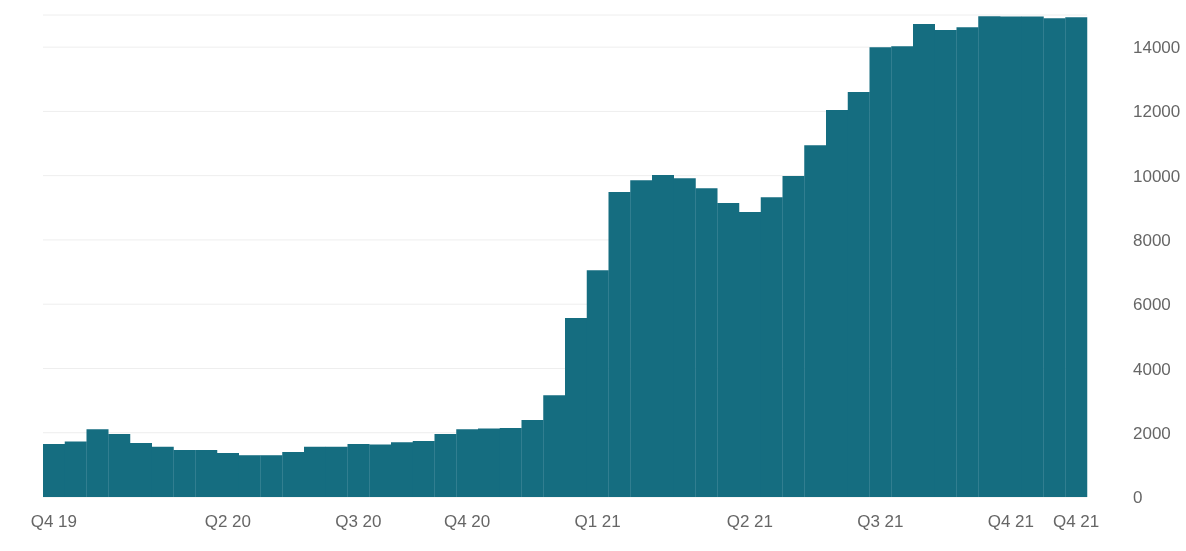  I want to click on x-tick-label: Q3 20, so click(358, 522).